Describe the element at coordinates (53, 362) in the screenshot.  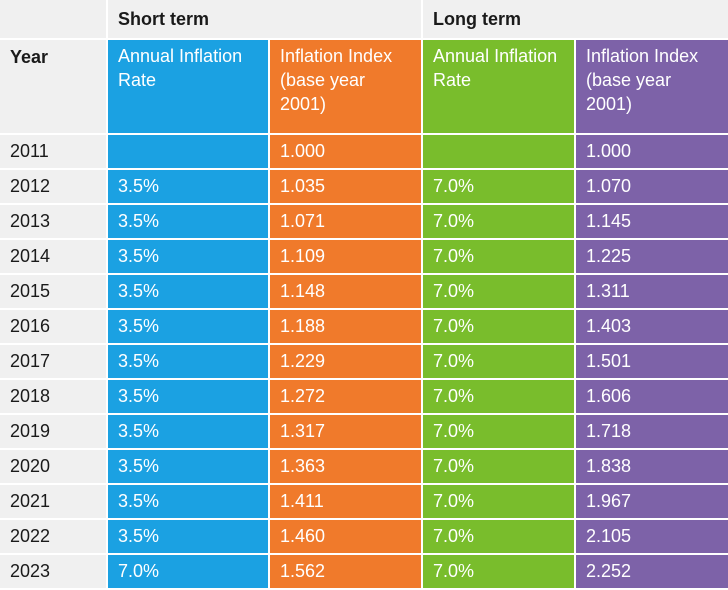
I see `cell-year: 2017` at that location.